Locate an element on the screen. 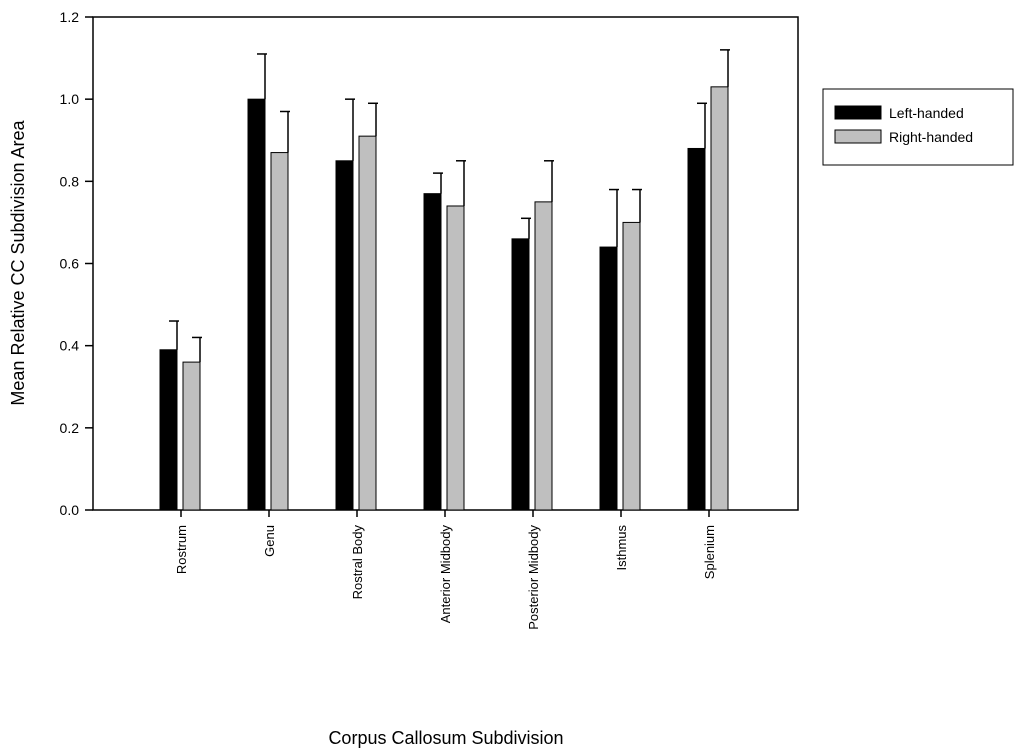  x-tick-label: Genu is located at coordinates (269, 541).